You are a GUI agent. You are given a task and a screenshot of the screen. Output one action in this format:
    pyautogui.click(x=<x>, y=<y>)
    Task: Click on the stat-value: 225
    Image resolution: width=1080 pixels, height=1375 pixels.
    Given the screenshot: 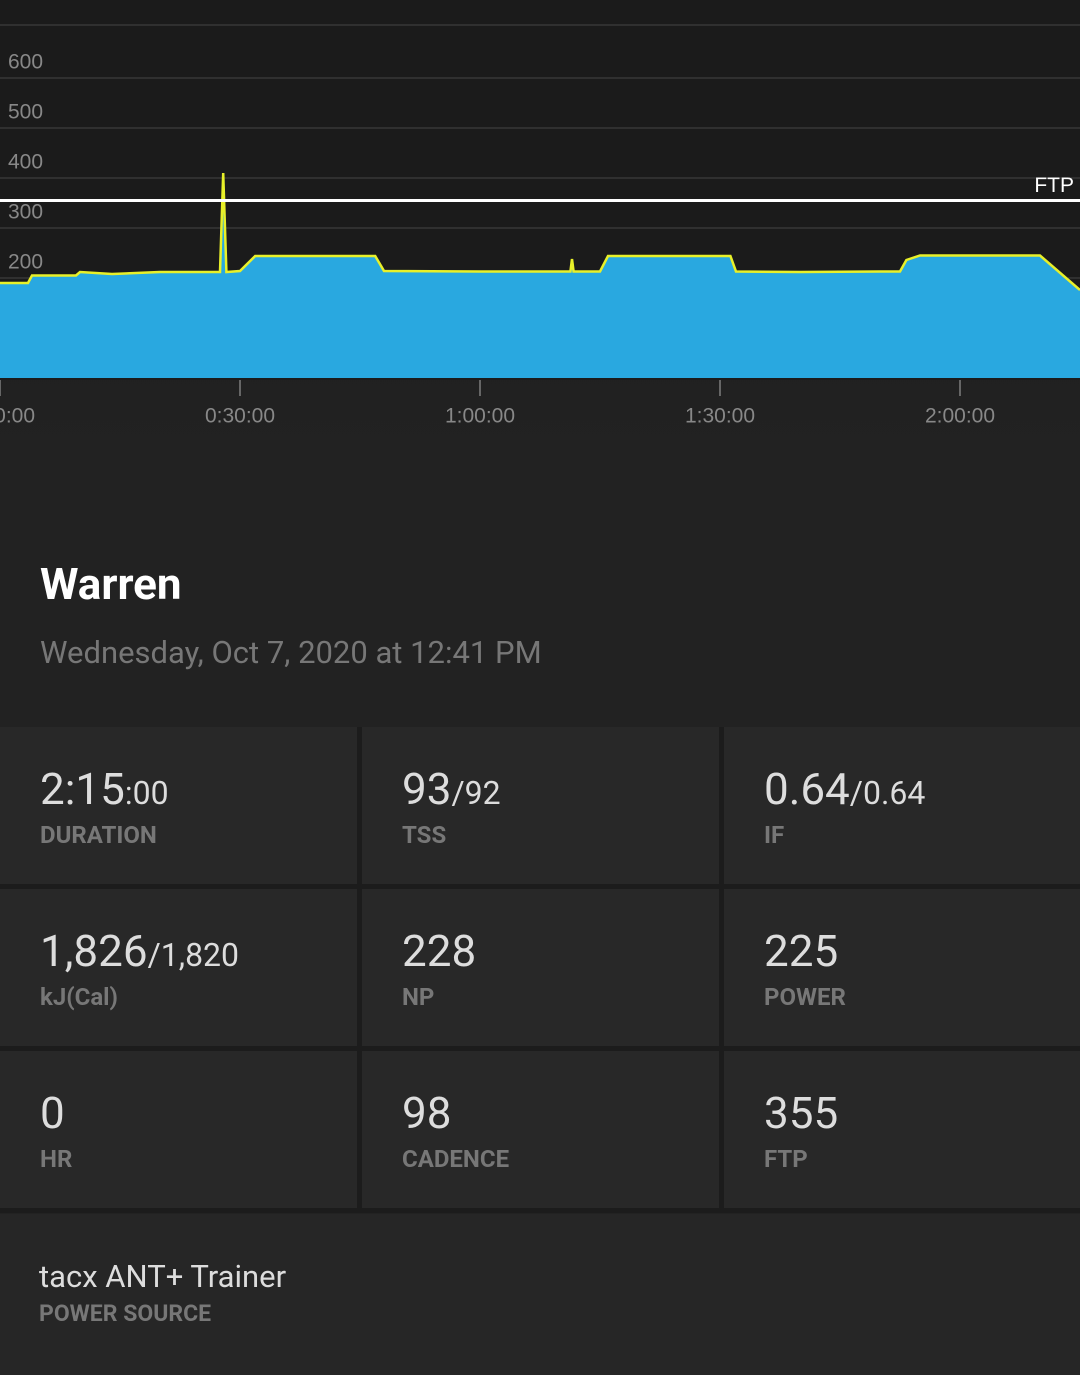 What is the action you would take?
    pyautogui.click(x=801, y=951)
    